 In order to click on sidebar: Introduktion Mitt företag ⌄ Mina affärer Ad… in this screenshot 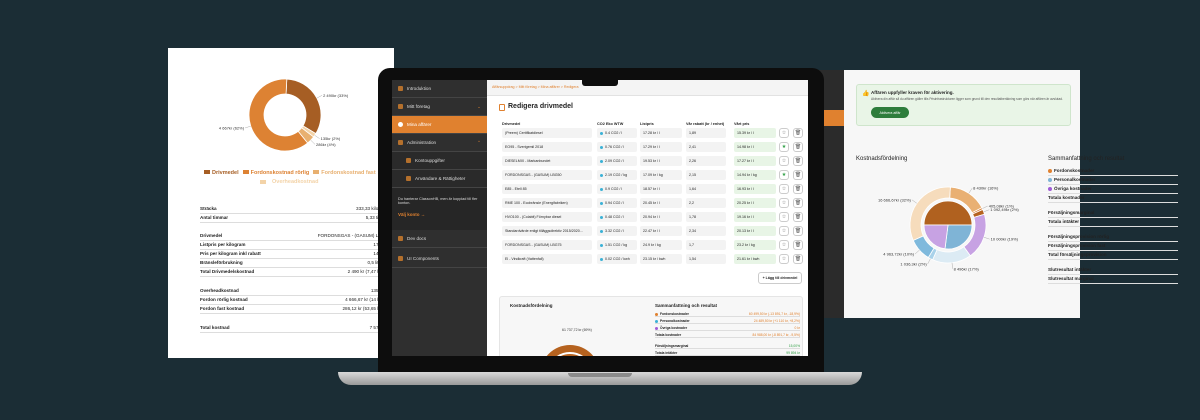, I will do `click(439, 218)`.